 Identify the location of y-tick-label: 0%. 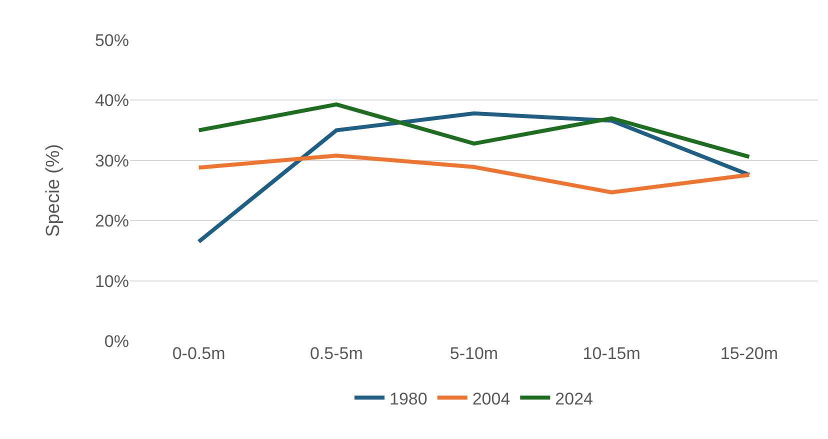
(116, 341).